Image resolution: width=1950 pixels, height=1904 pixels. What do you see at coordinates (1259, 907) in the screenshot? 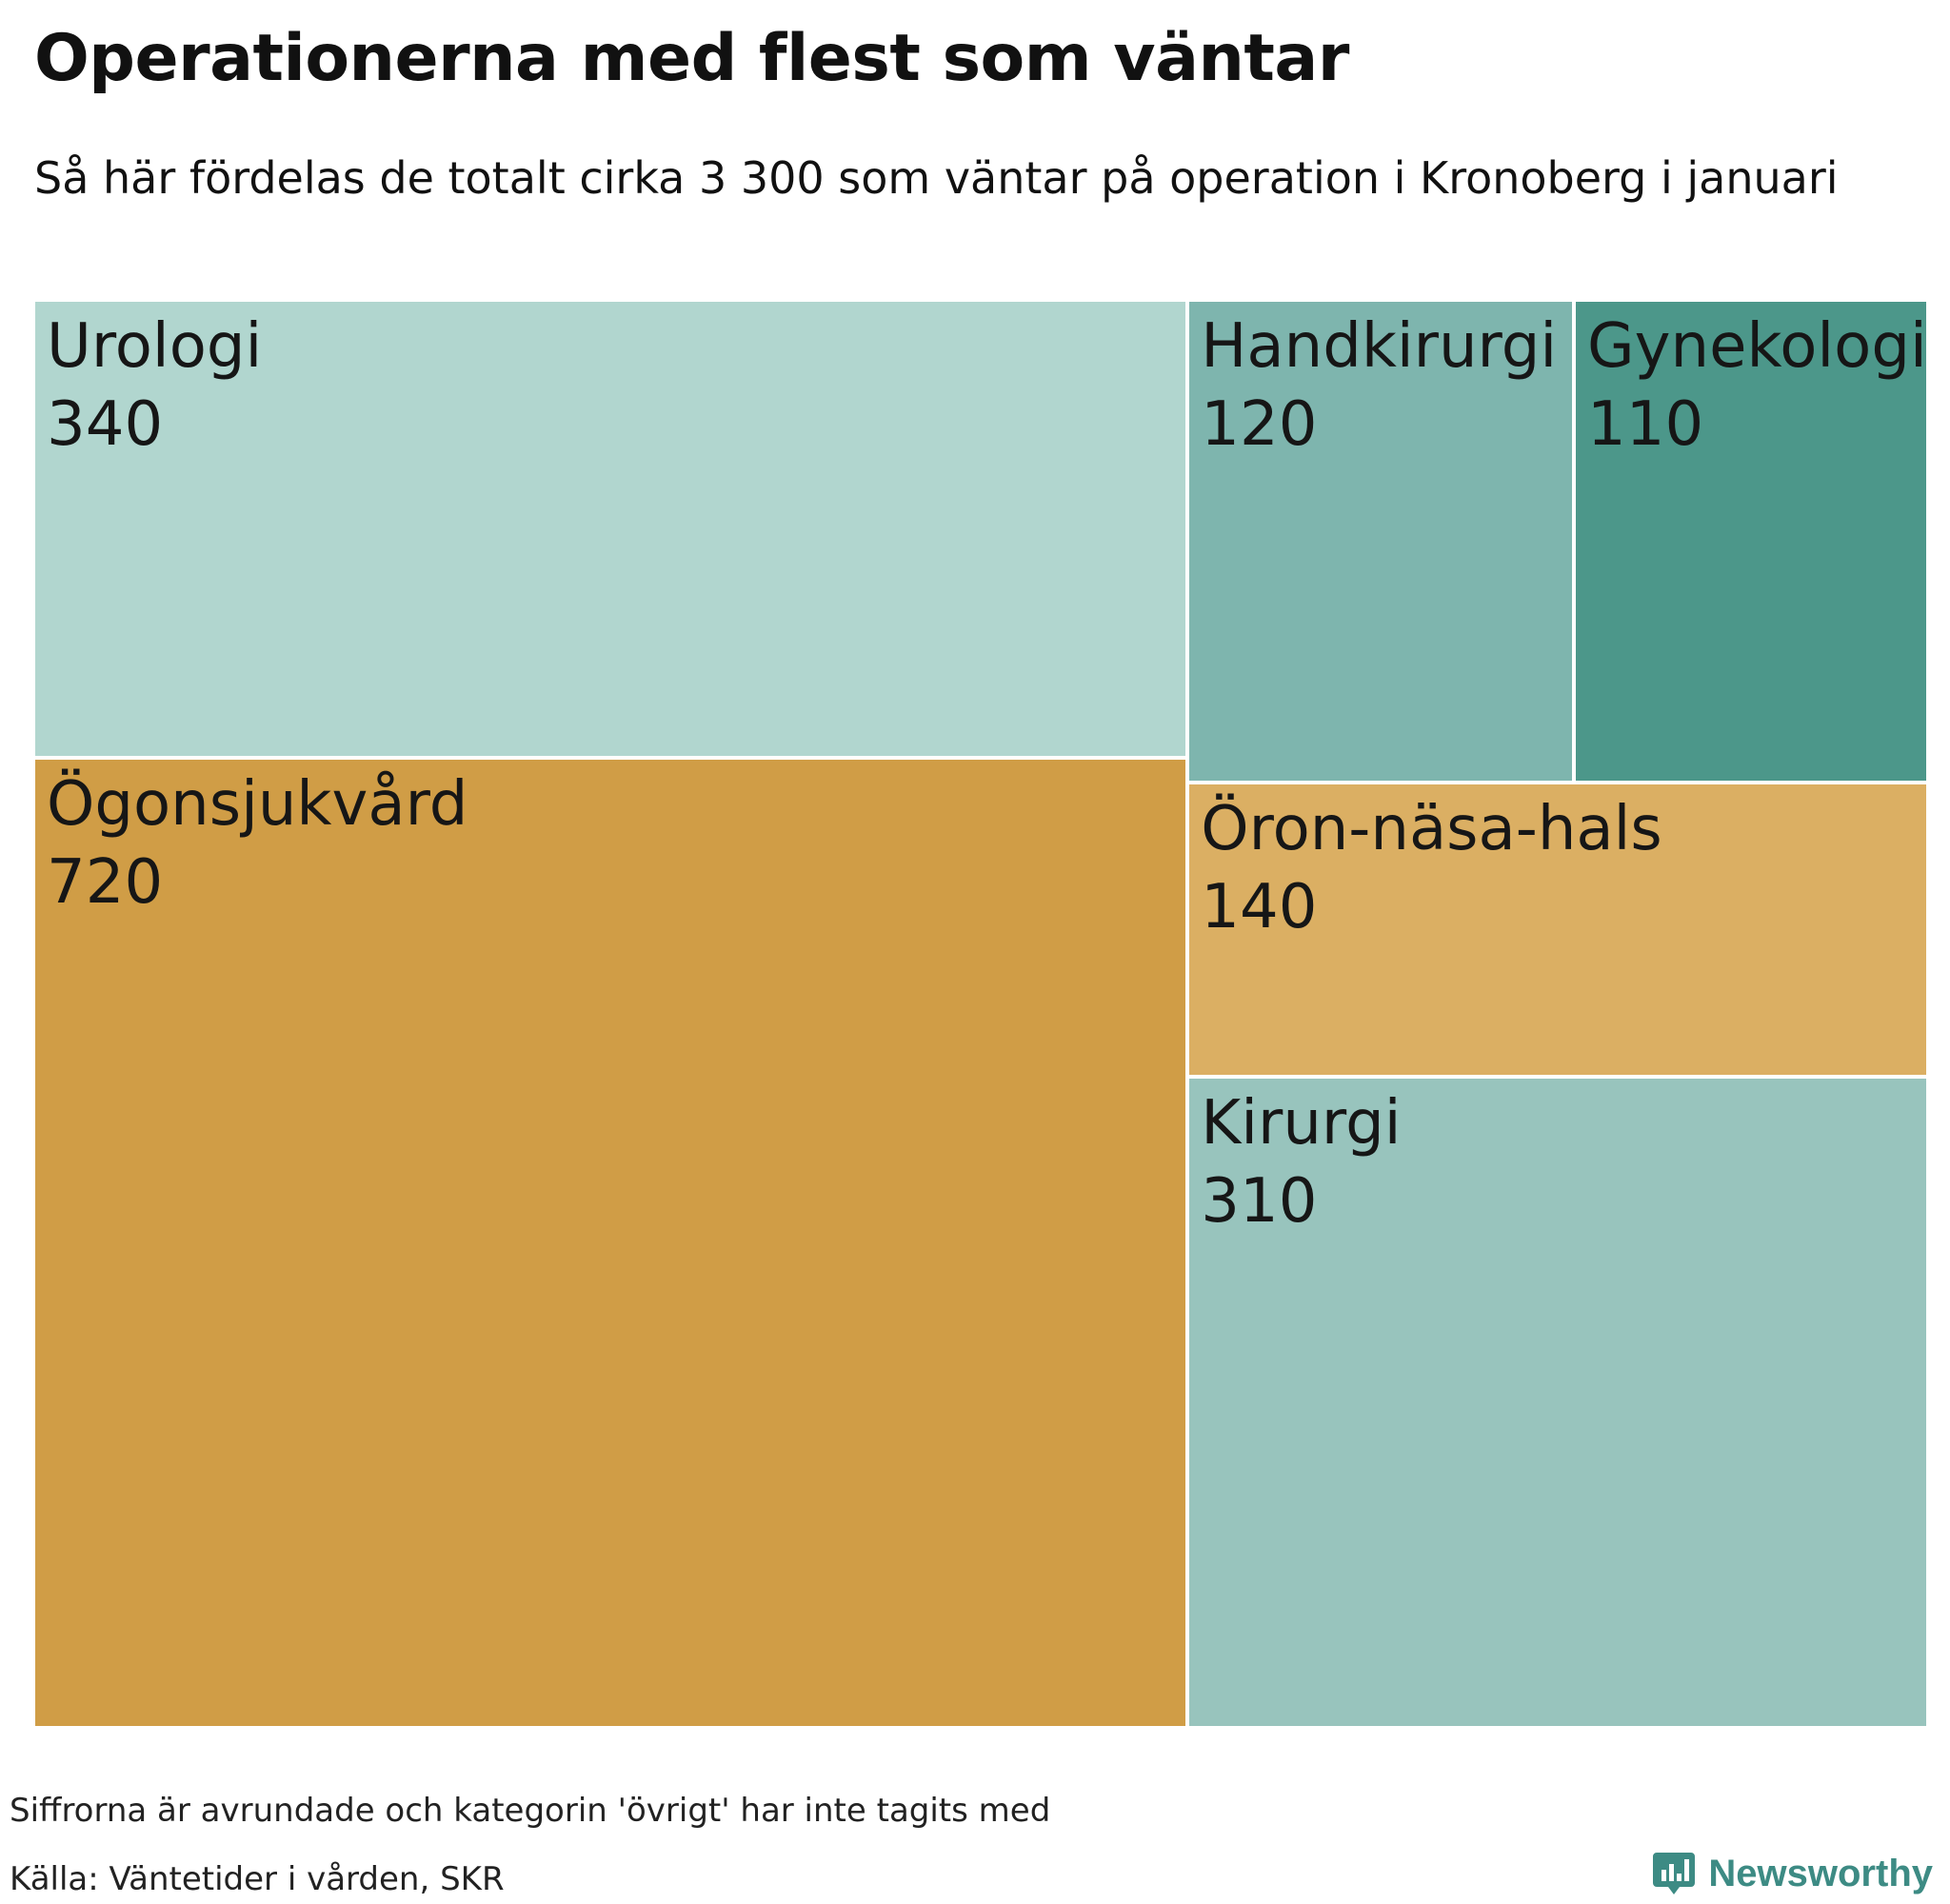
I see `tile-value: 140` at bounding box center [1259, 907].